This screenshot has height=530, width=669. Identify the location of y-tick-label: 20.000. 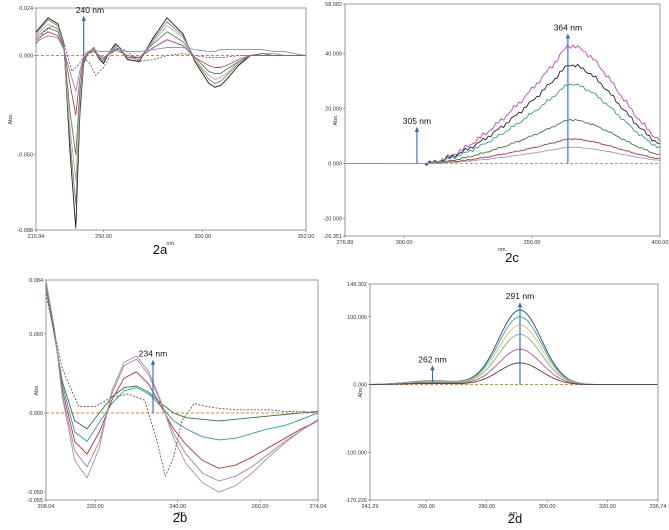
(333, 110).